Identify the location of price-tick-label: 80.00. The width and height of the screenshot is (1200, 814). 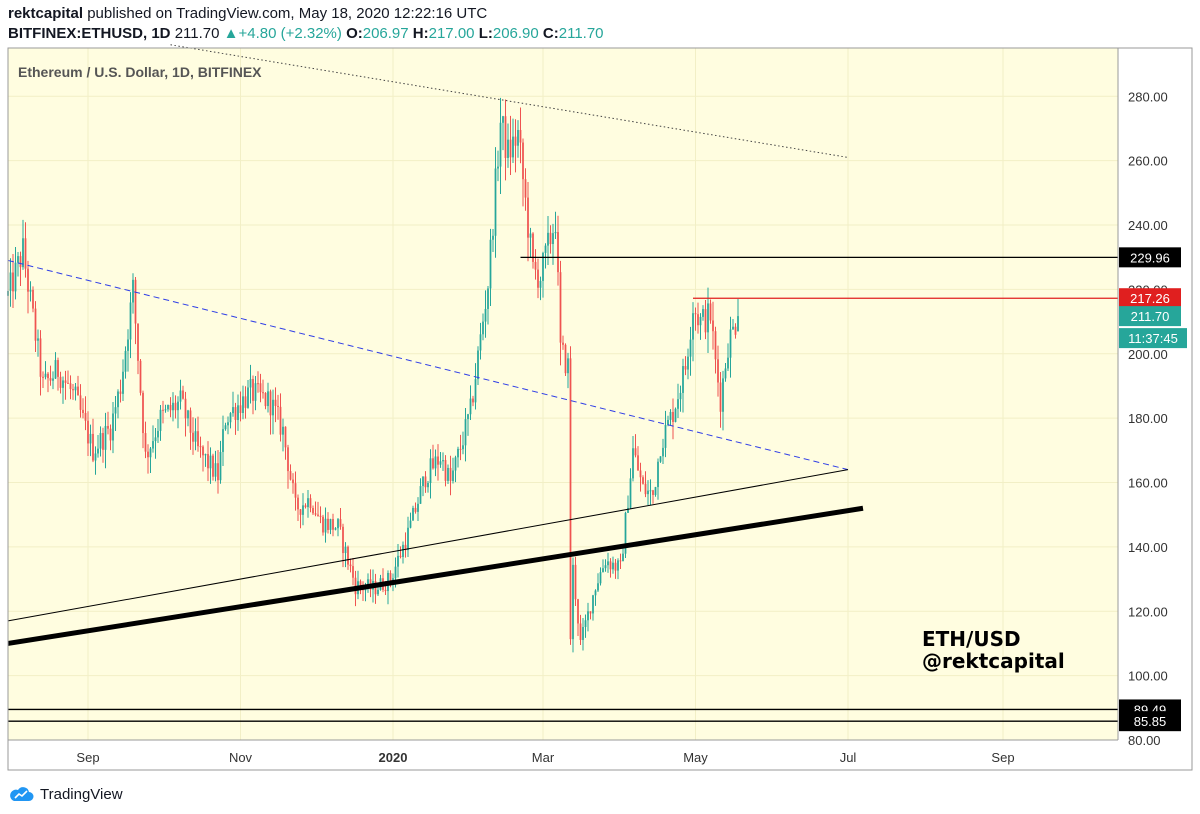
(1144, 740).